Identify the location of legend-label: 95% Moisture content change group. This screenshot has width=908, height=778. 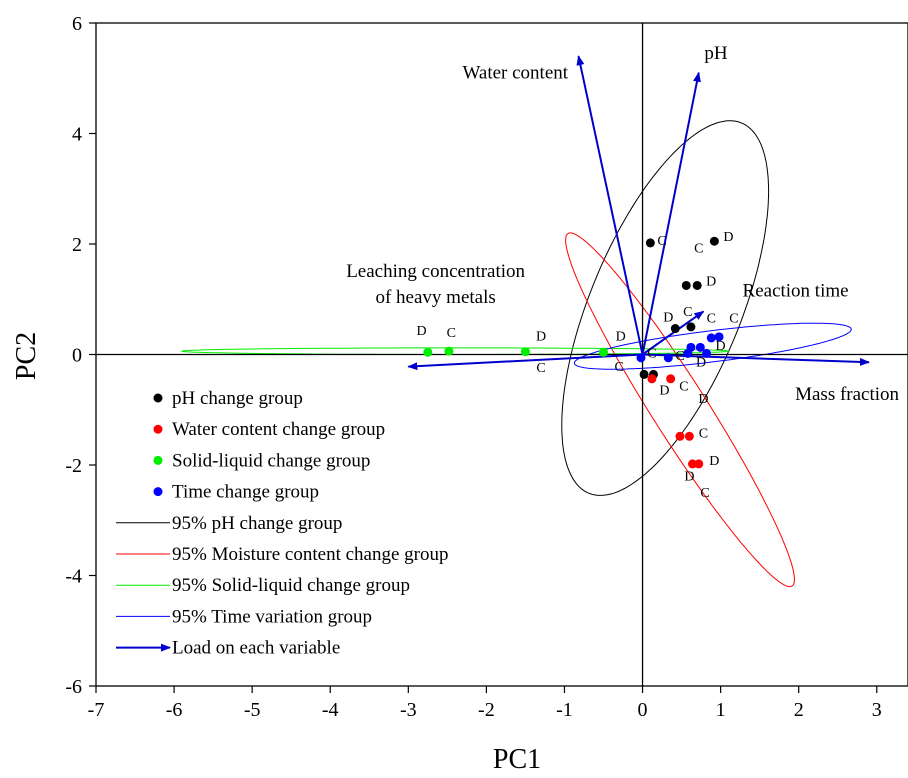
(310, 554).